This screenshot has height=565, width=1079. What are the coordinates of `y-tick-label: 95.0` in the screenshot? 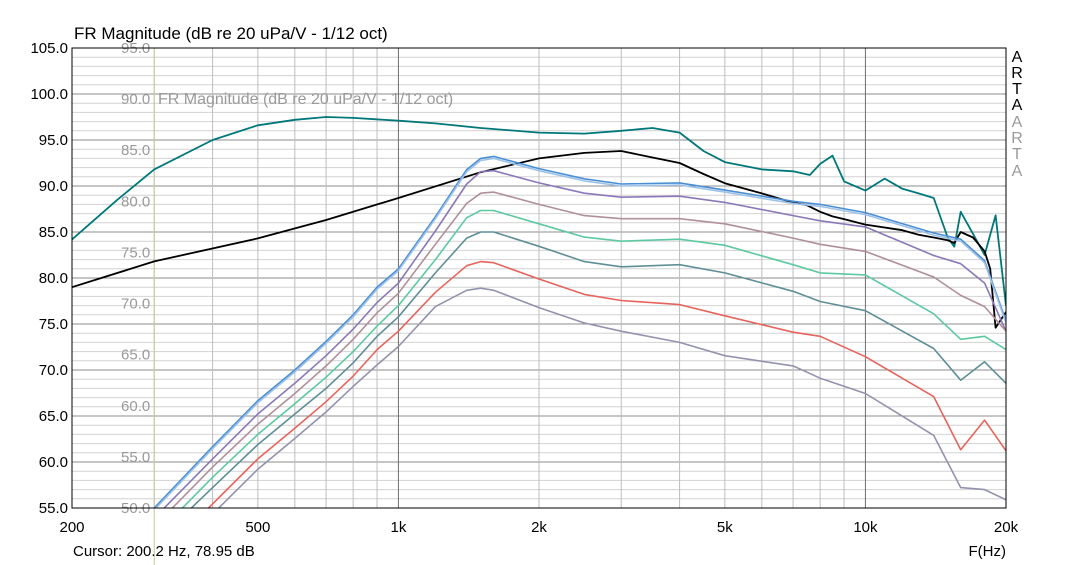 It's located at (53, 140).